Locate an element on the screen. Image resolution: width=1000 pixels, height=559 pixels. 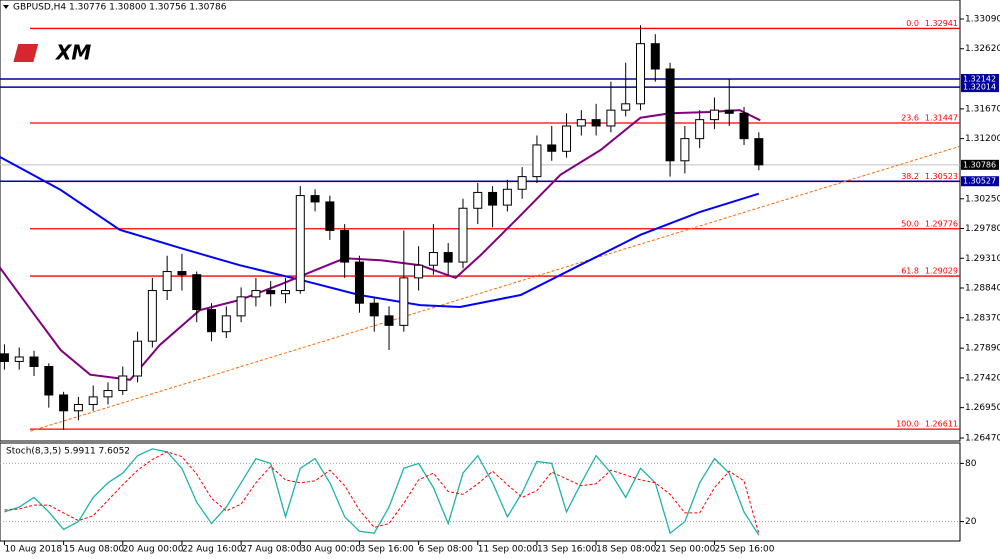
y-tick-label: 1.31670 is located at coordinates (982, 109).